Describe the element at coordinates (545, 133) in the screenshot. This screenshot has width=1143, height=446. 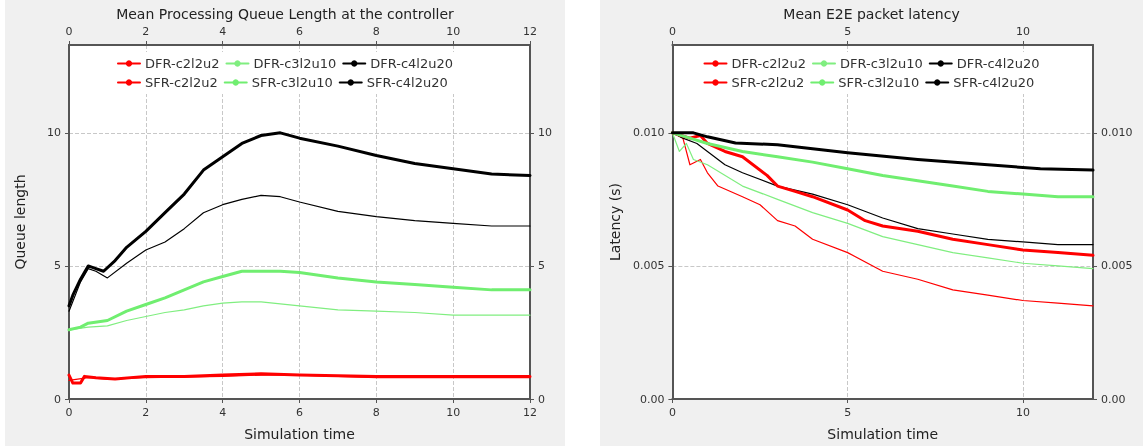
I see `y2-tick-label: 10` at that location.